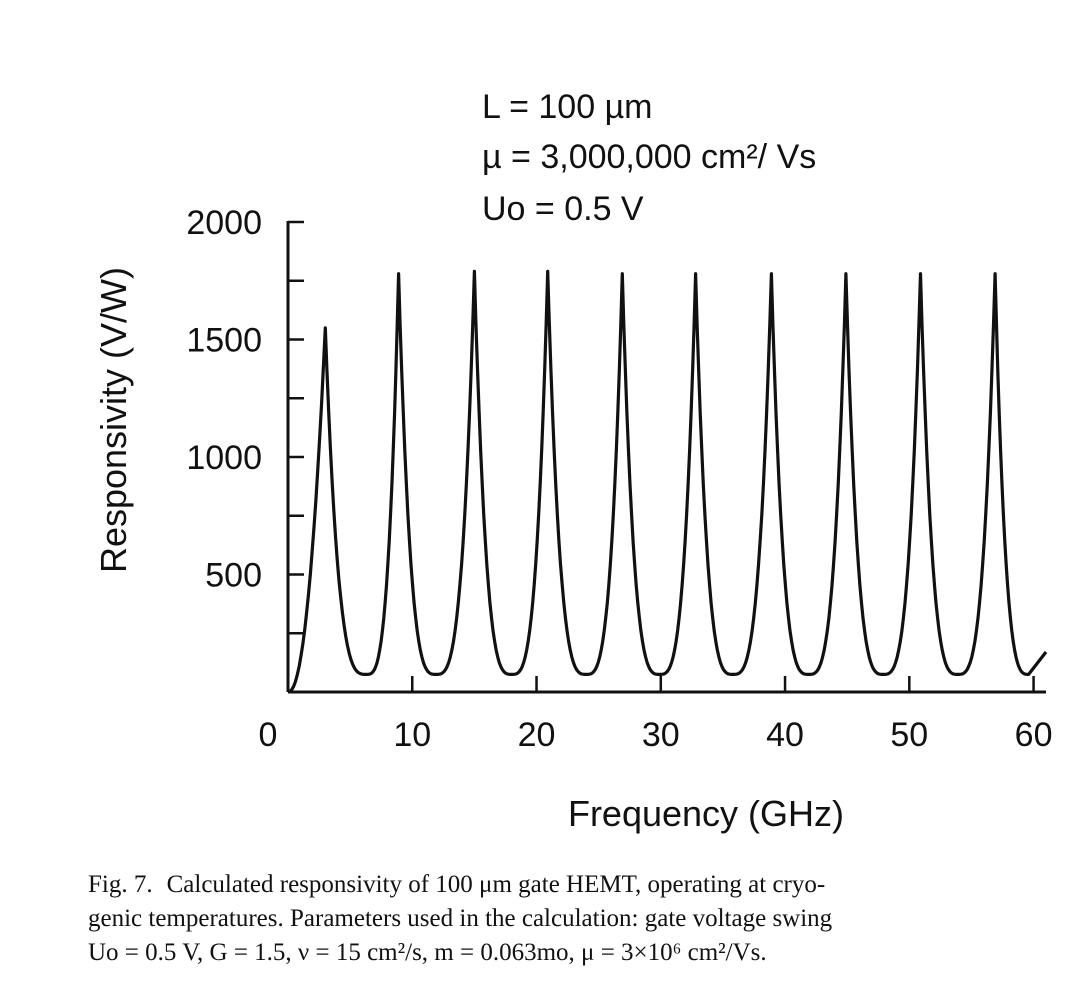 This screenshot has height=987, width=1083. What do you see at coordinates (567, 107) in the screenshot?
I see `parameter-annotation: L = 100 µm` at bounding box center [567, 107].